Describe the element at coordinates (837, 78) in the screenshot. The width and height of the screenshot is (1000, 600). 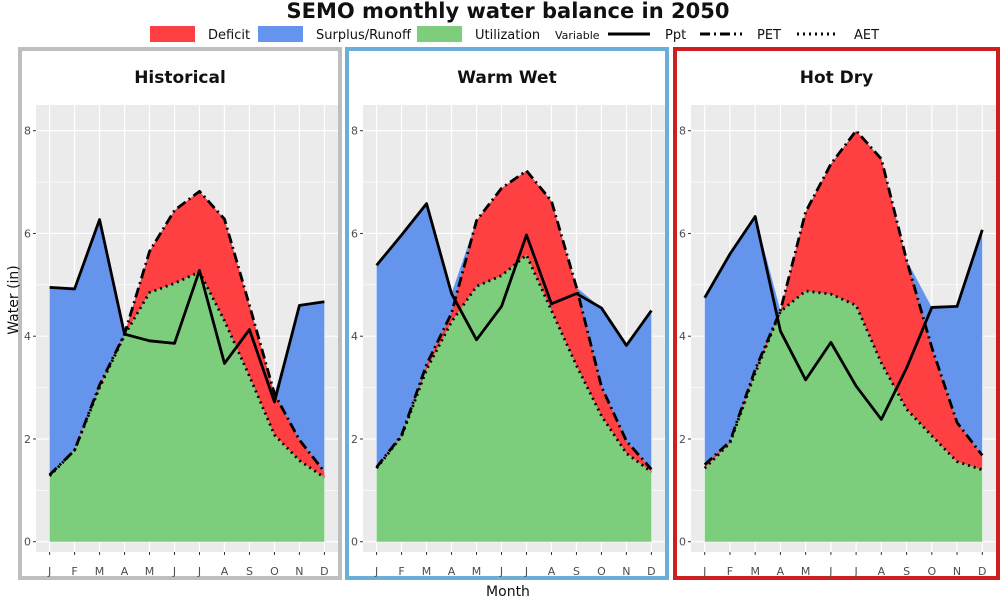
I see `panel-title: Hot Dry` at that location.